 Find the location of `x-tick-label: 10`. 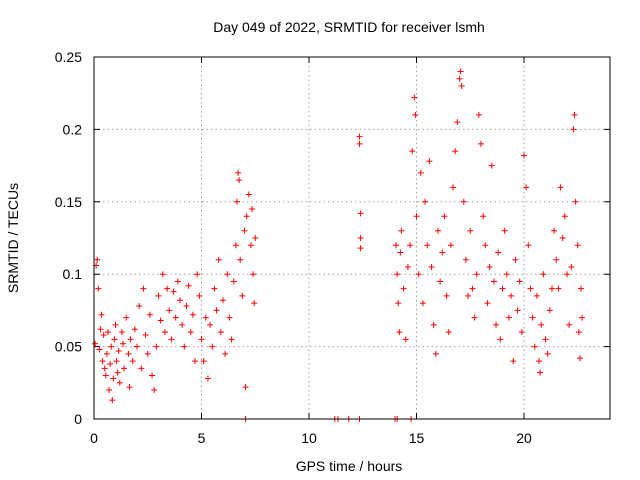

x-tick-label: 10 is located at coordinates (309, 438).